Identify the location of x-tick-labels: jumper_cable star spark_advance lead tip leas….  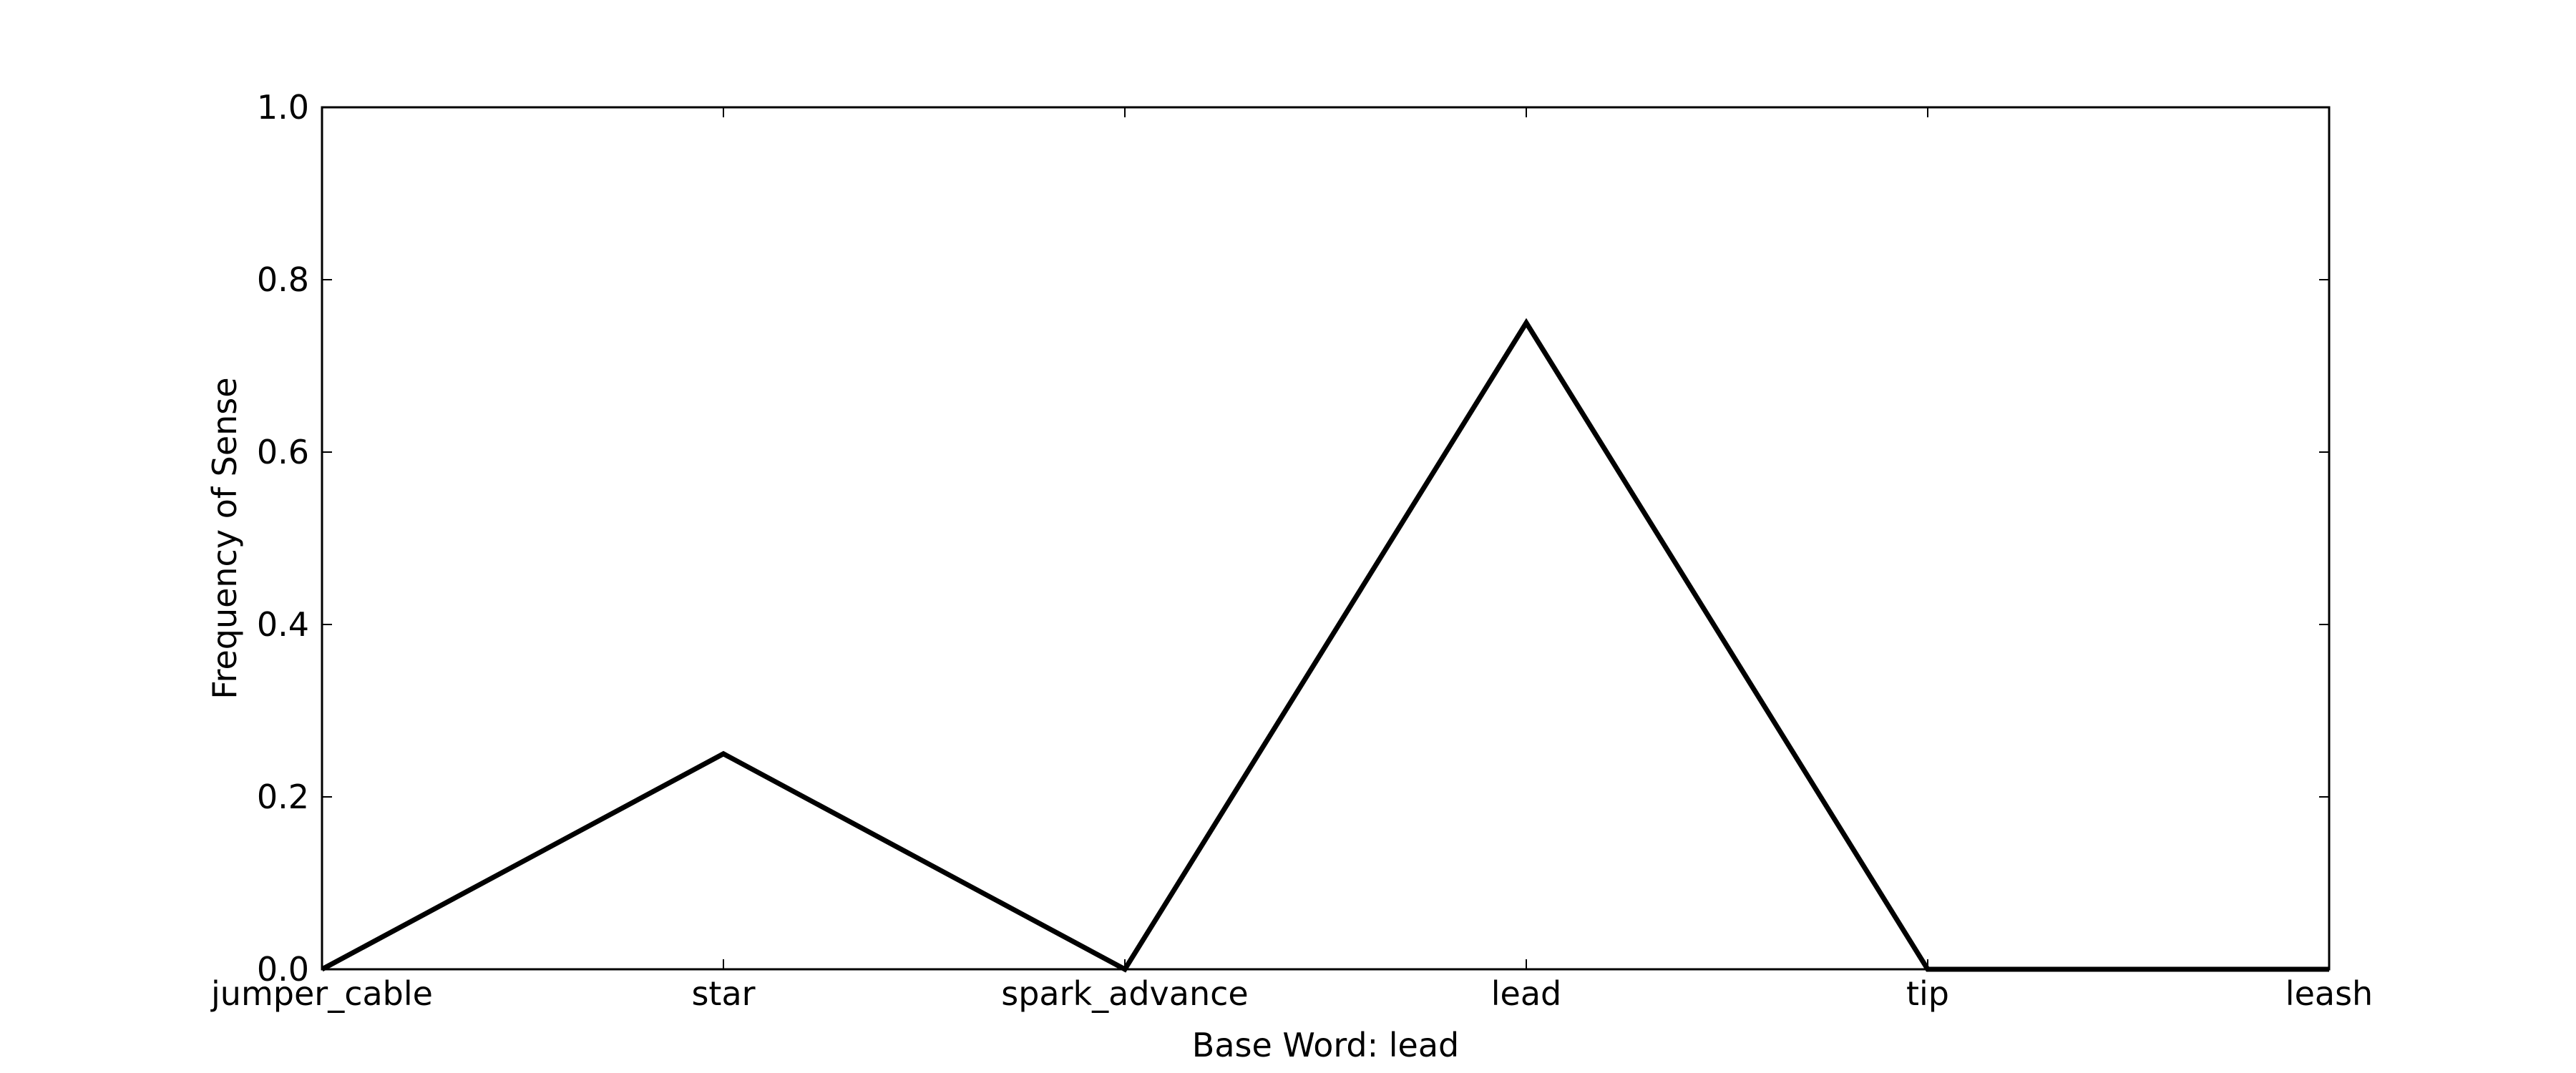
(1291, 993).